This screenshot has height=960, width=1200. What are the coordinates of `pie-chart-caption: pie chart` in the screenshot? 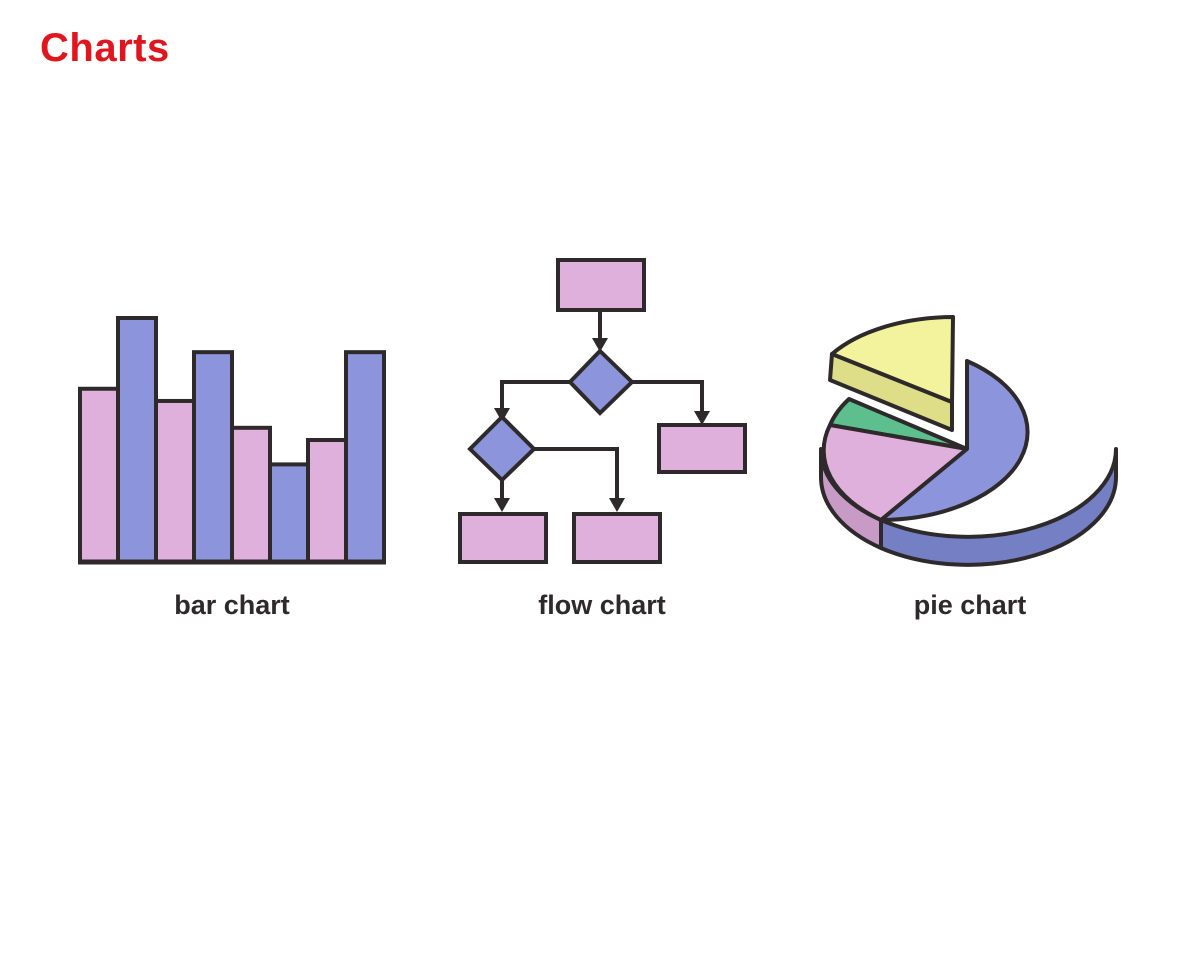 It's located at (970, 605).